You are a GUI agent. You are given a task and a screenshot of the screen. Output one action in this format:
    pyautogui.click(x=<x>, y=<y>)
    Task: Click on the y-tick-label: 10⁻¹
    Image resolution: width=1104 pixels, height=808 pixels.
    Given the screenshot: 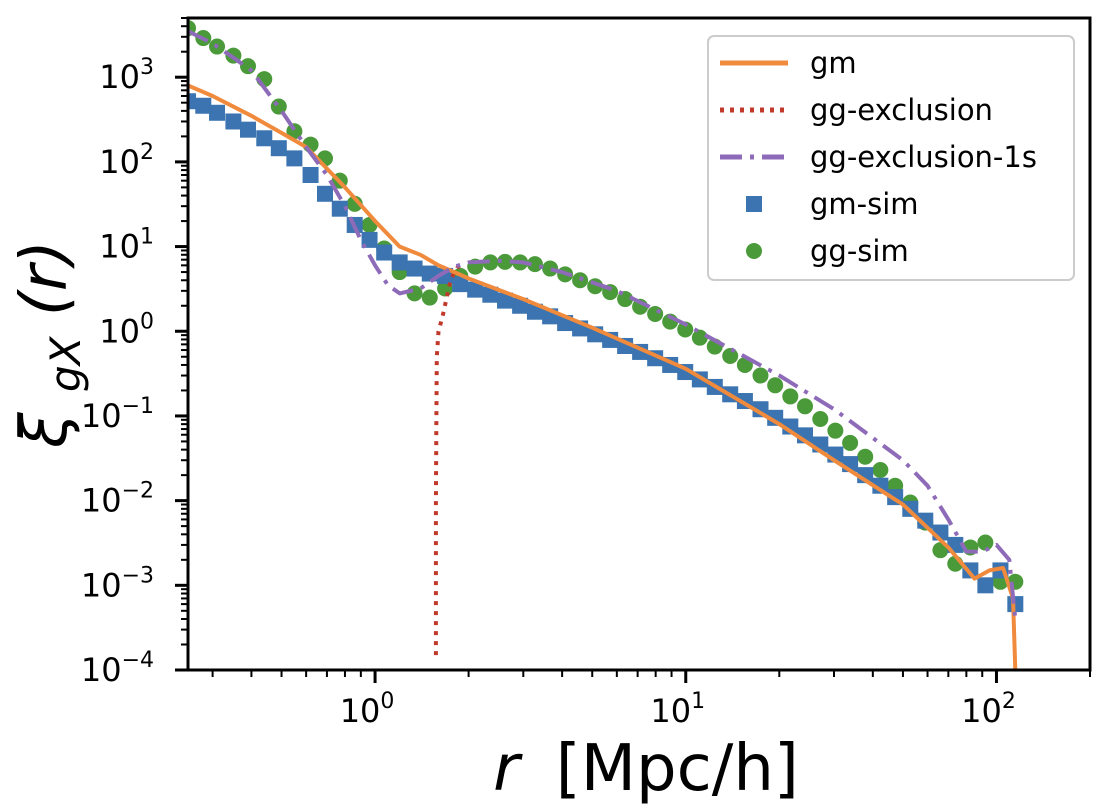 What is the action you would take?
    pyautogui.click(x=117, y=414)
    